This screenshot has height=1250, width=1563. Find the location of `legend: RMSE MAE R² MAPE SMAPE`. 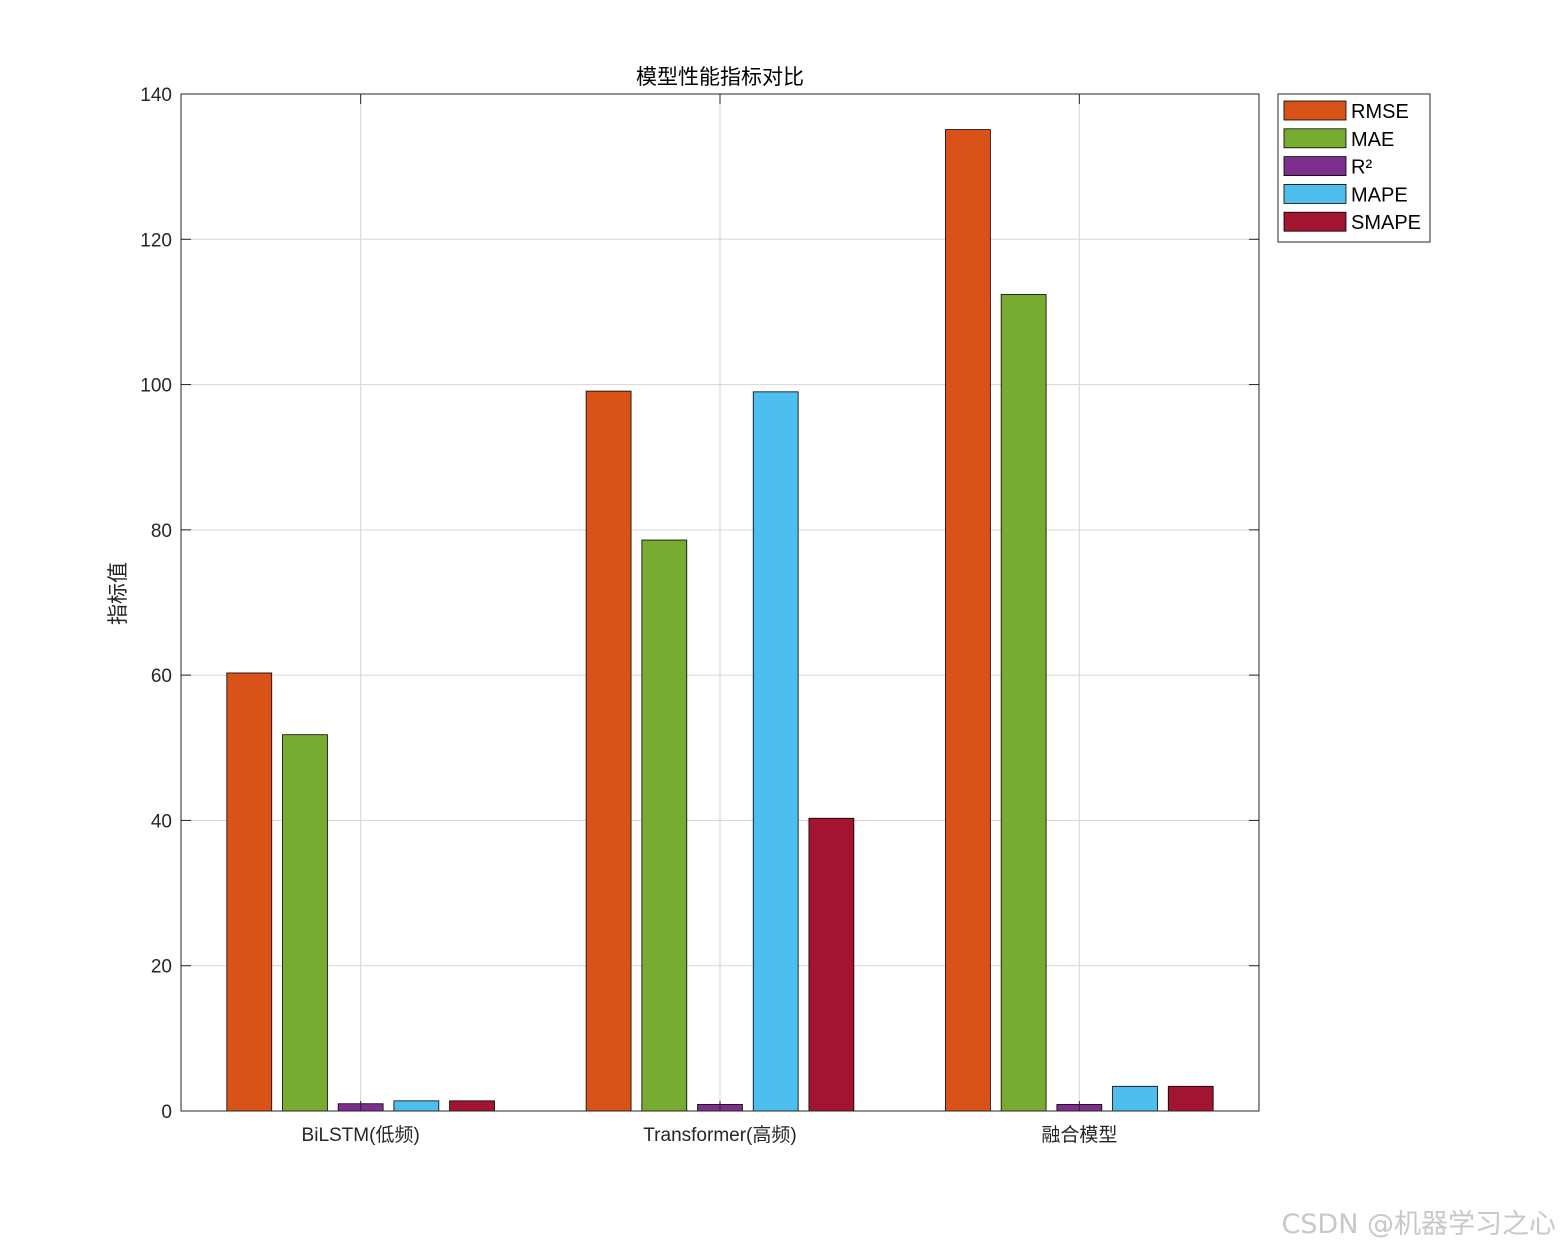

legend: RMSE MAE R² MAPE SMAPE is located at coordinates (1354, 168).